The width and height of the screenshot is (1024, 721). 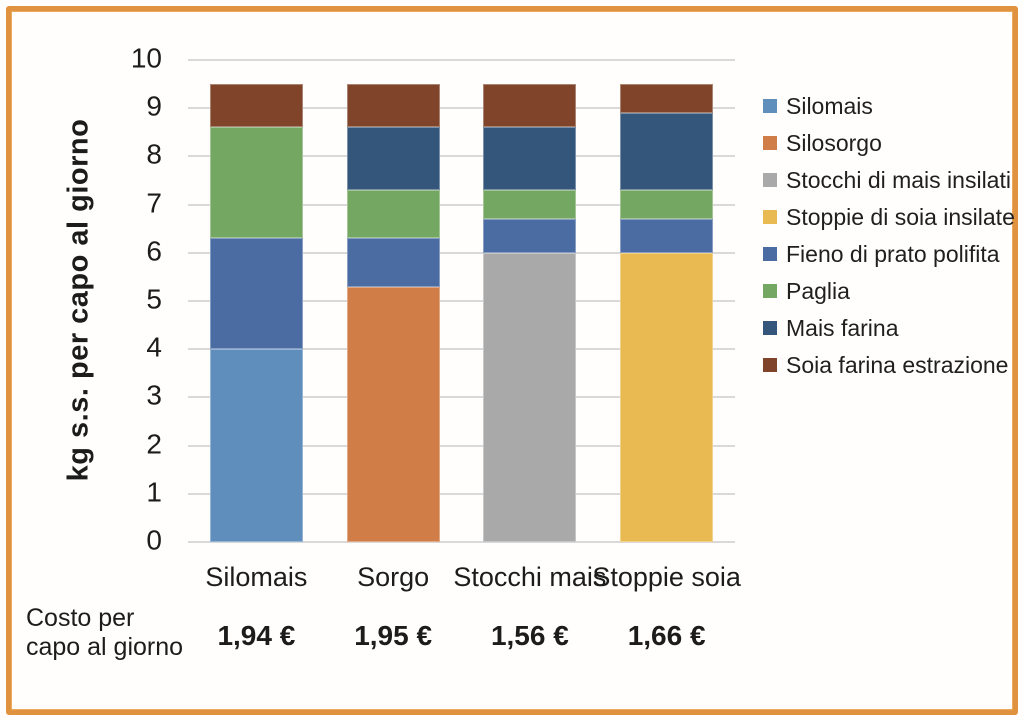 What do you see at coordinates (666, 635) in the screenshot?
I see `cost-value: 1,66 €` at bounding box center [666, 635].